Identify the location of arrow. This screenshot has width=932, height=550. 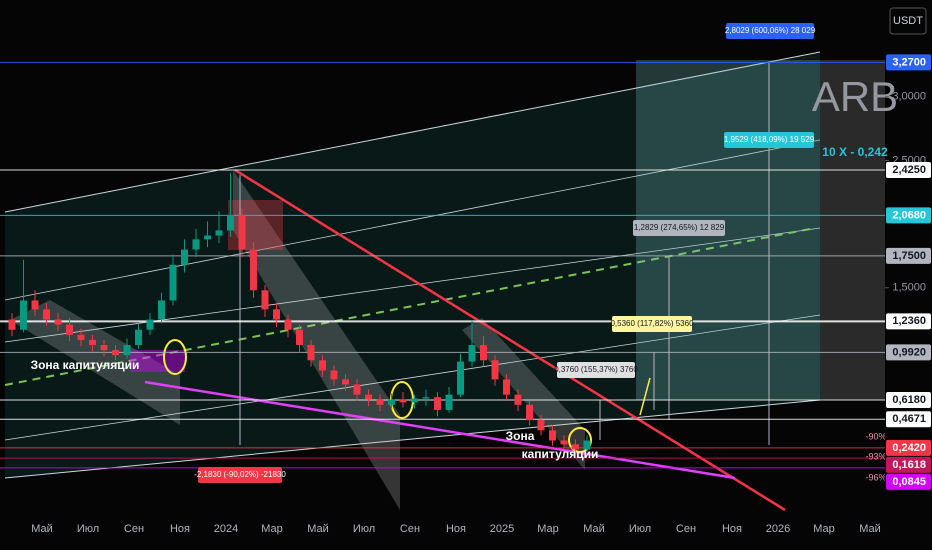
(645, 396).